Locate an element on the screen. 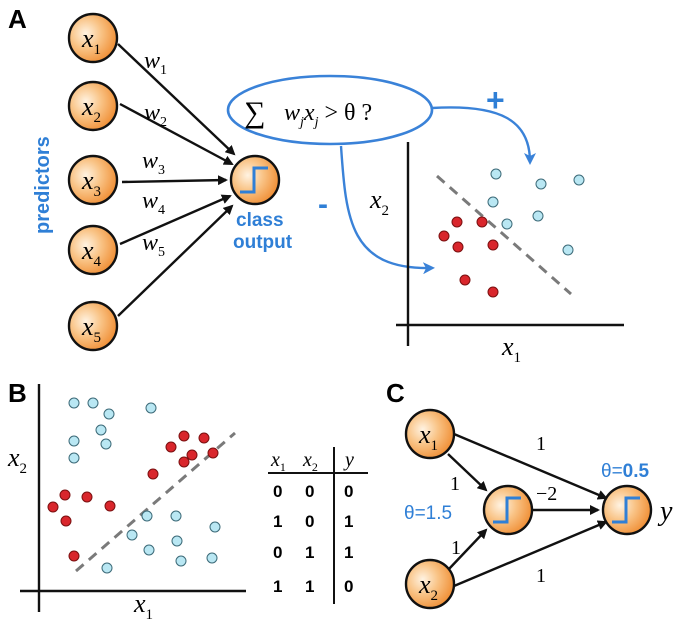 The width and height of the screenshot is (684, 624). panel-c-input-x2: x2 is located at coordinates (430, 584).